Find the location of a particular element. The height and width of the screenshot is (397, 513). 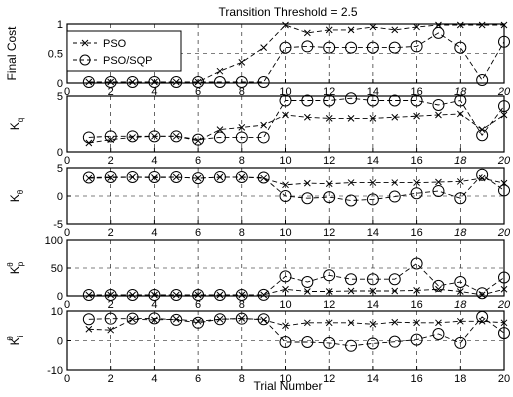

legend: PSO PSO/SQP is located at coordinates (124, 51).